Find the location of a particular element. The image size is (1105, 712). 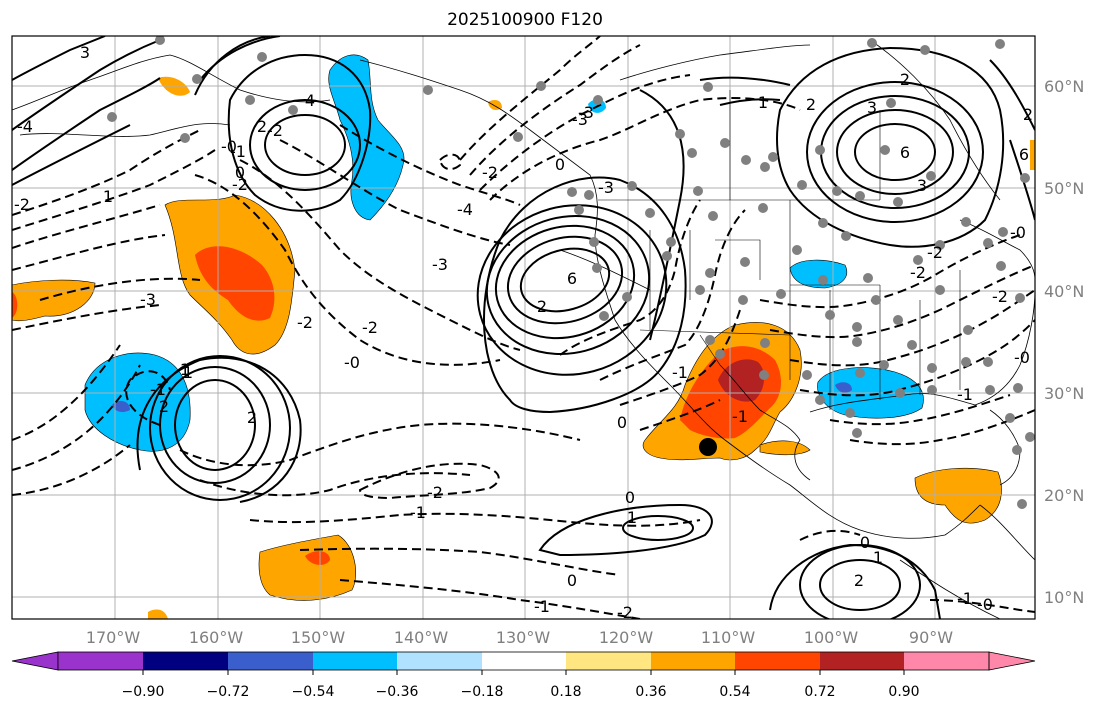

map-title: 2025100900 F120 is located at coordinates (525, 20).